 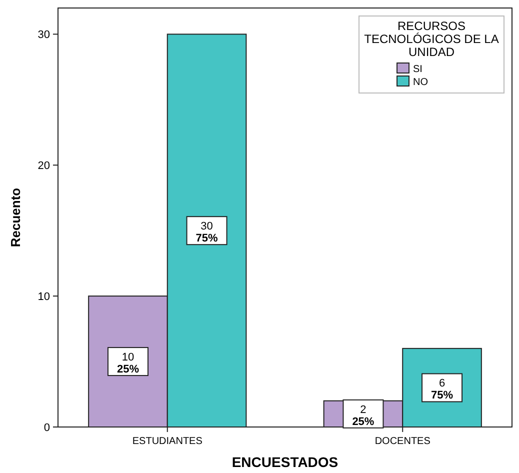 I want to click on y-tick-label: 20, so click(x=44, y=166).